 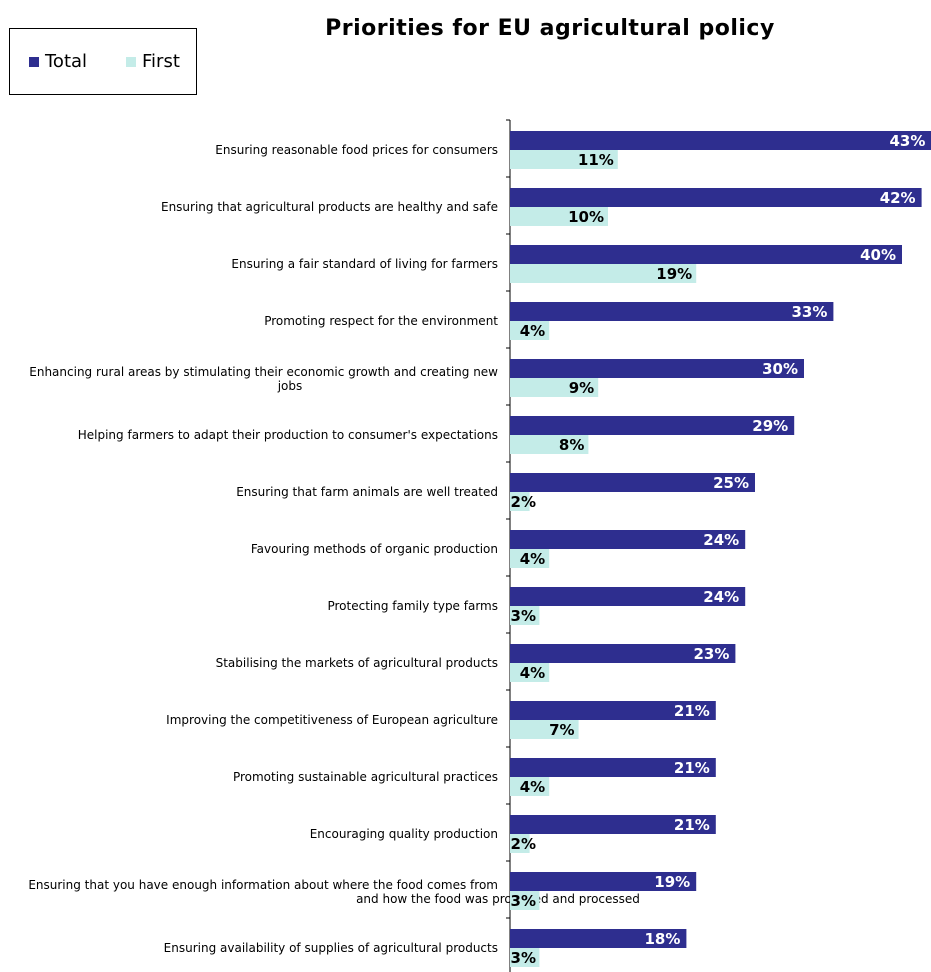 I want to click on category-label: Encouraging quality production, so click(x=404, y=834).